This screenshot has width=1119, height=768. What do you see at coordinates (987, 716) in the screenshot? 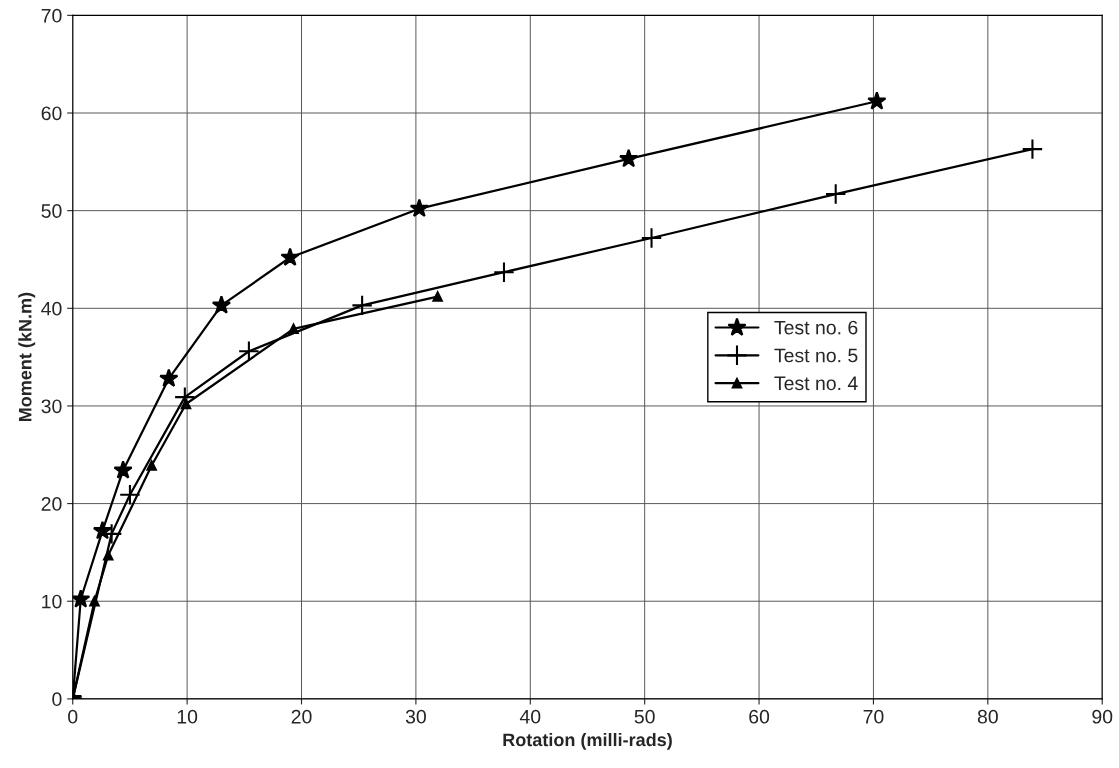
I see `x-tick-label: 80` at bounding box center [987, 716].